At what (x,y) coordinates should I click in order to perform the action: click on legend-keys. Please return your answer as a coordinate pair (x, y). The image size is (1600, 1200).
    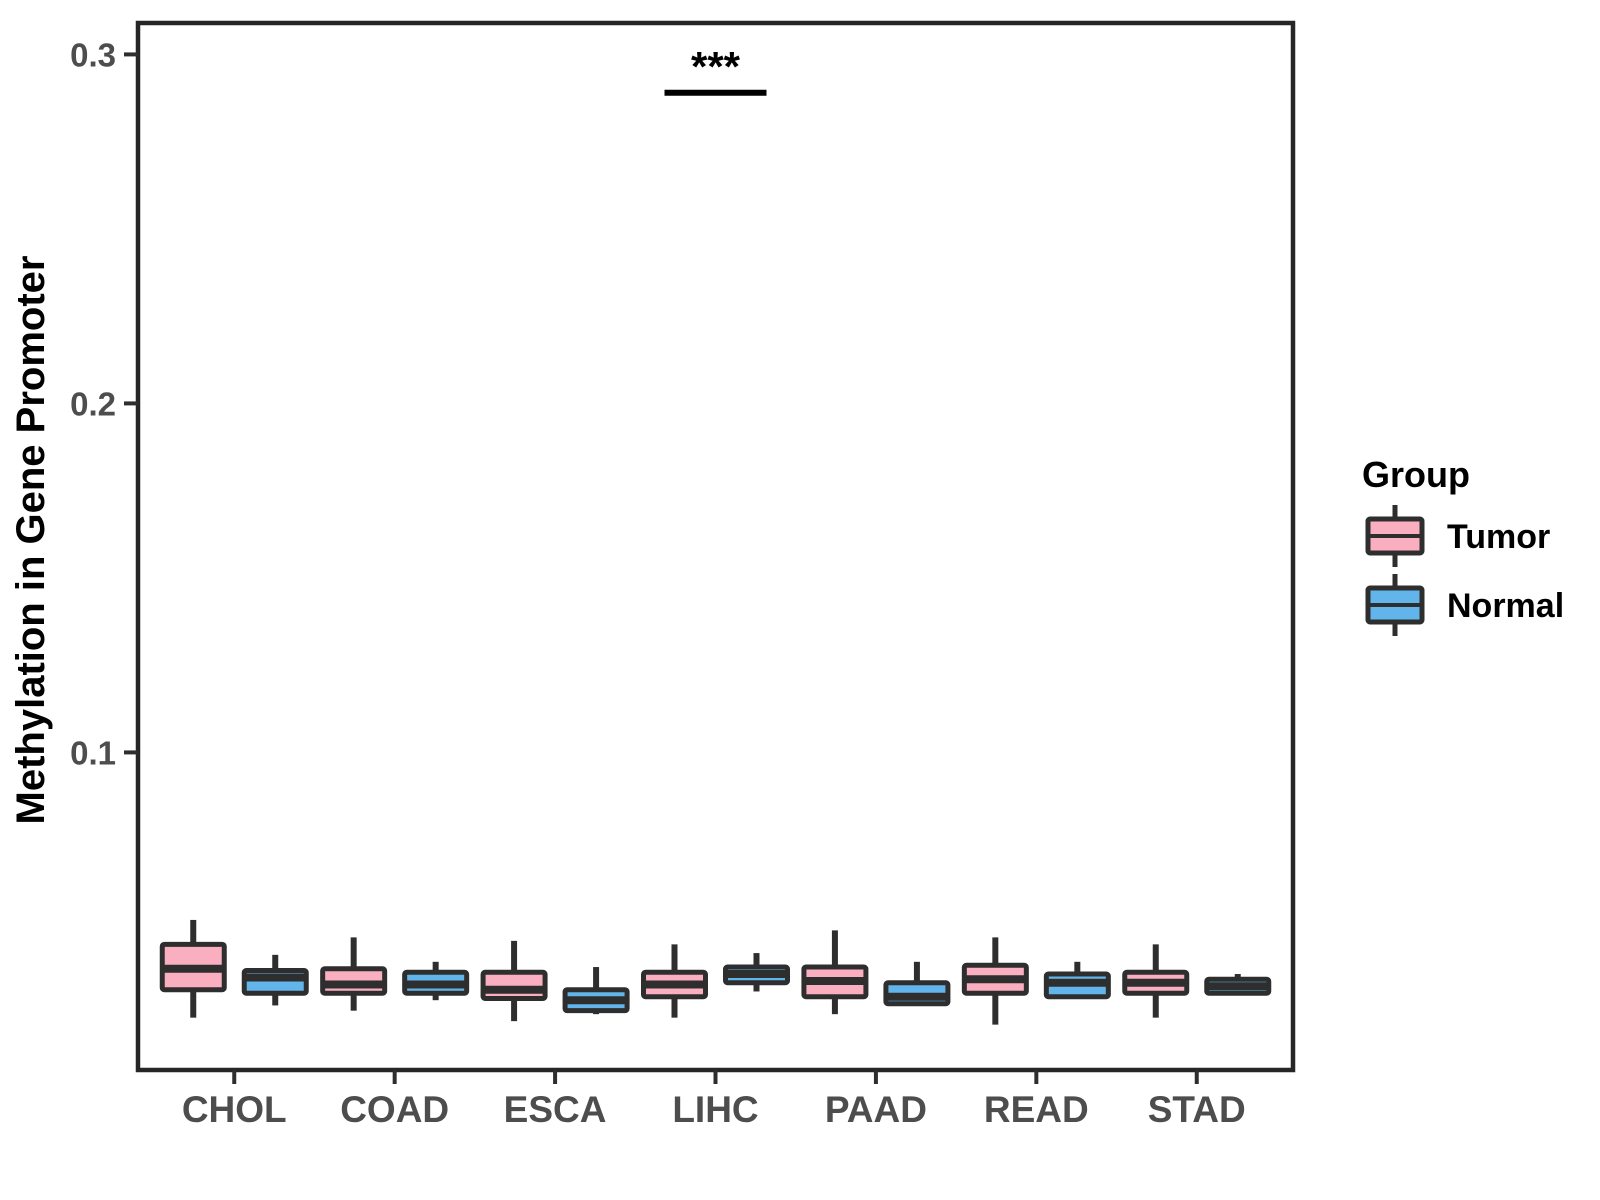
    Looking at the image, I should click on (1395, 570).